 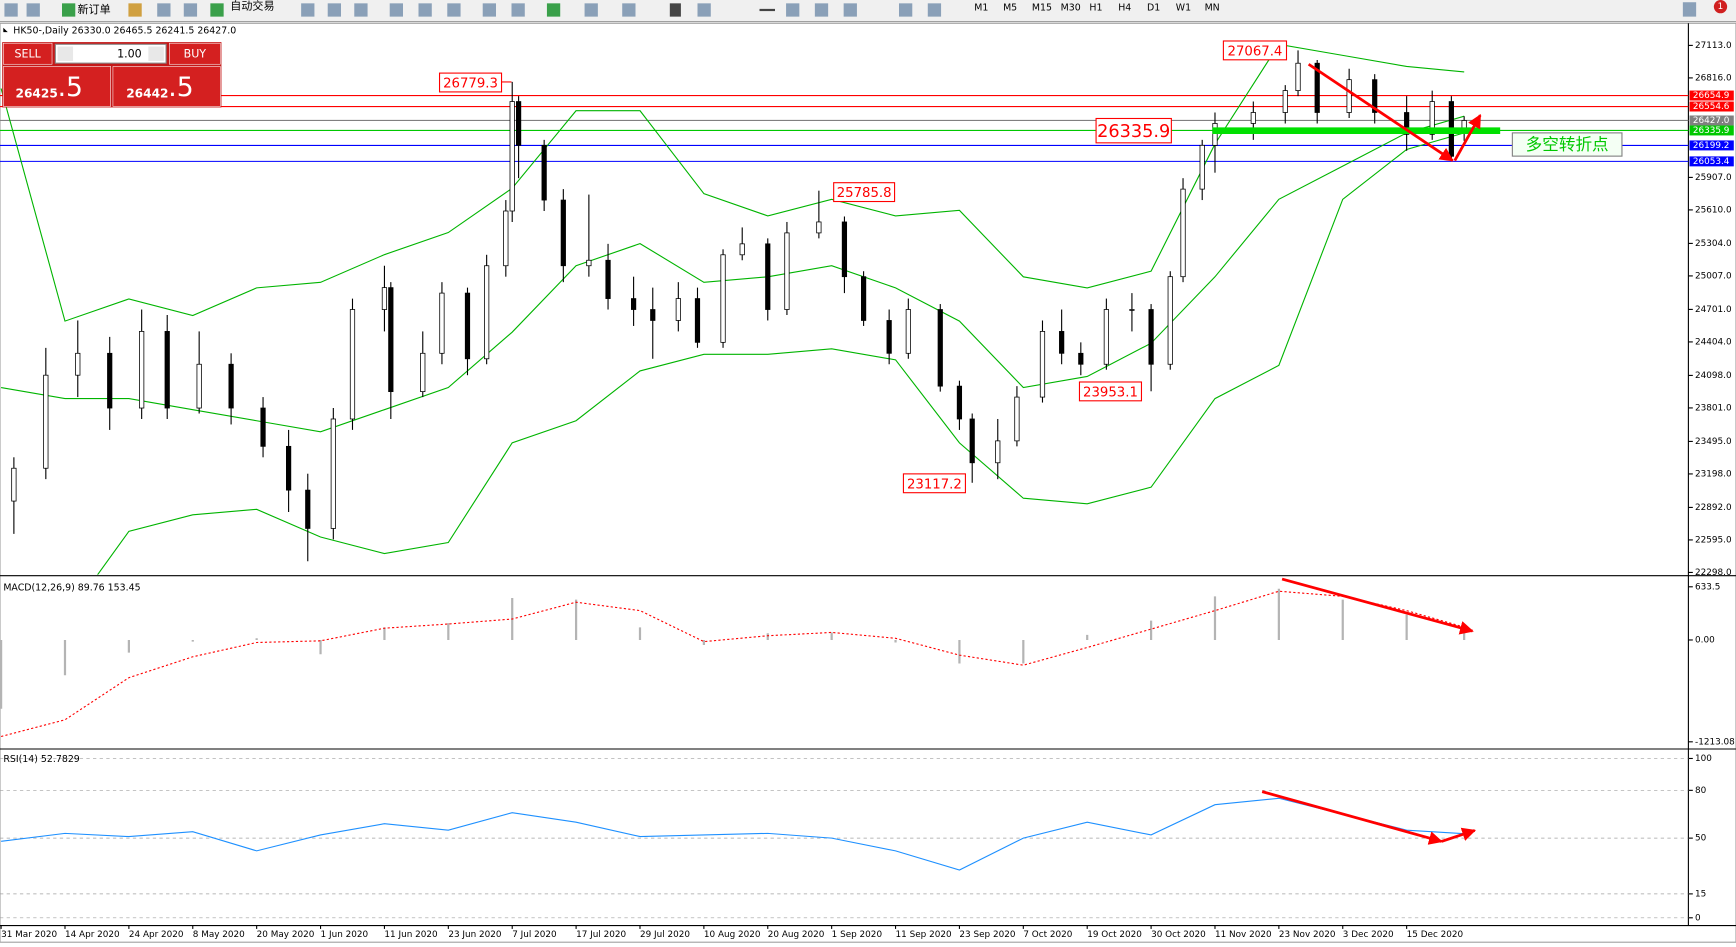 I want to click on y-tick-label: 100, so click(x=1703, y=759).